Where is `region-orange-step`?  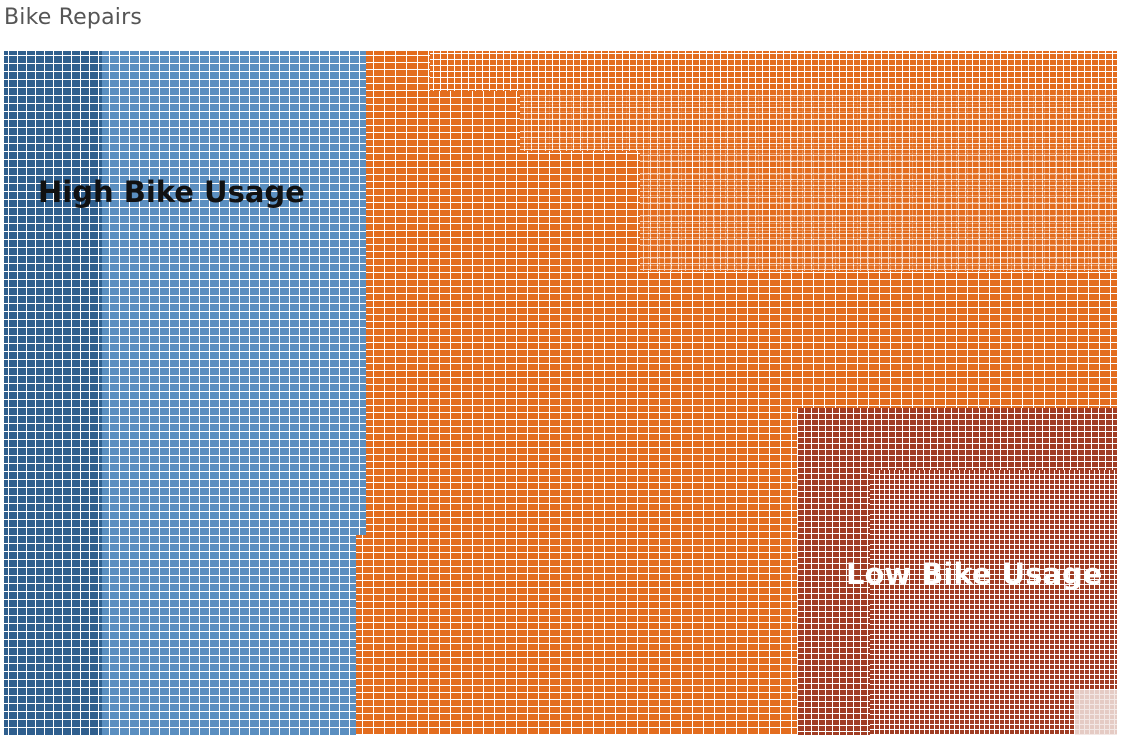 region-orange-step is located at coordinates (361, 635).